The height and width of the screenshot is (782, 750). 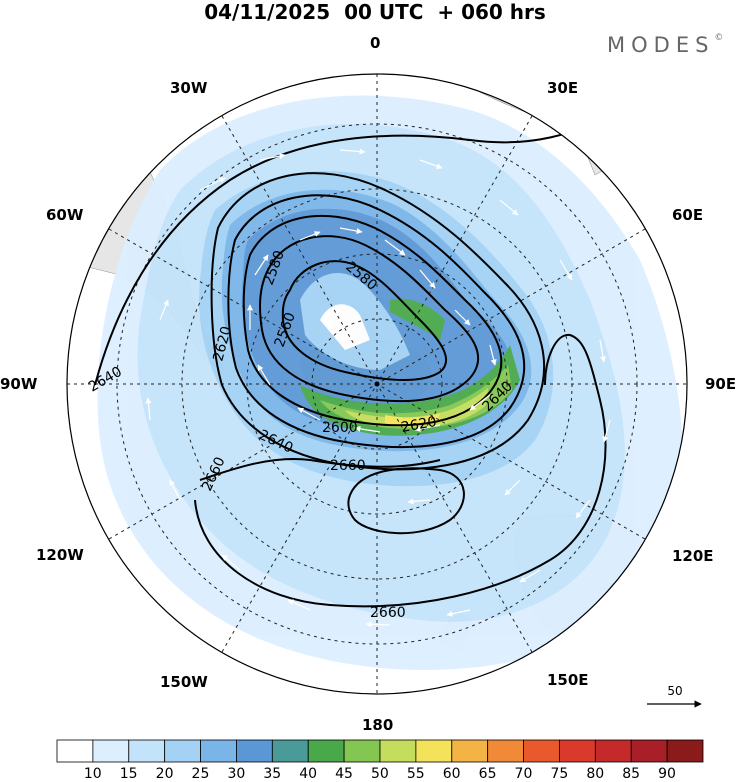 I want to click on lon-label-90e: 90E, so click(x=721, y=384).